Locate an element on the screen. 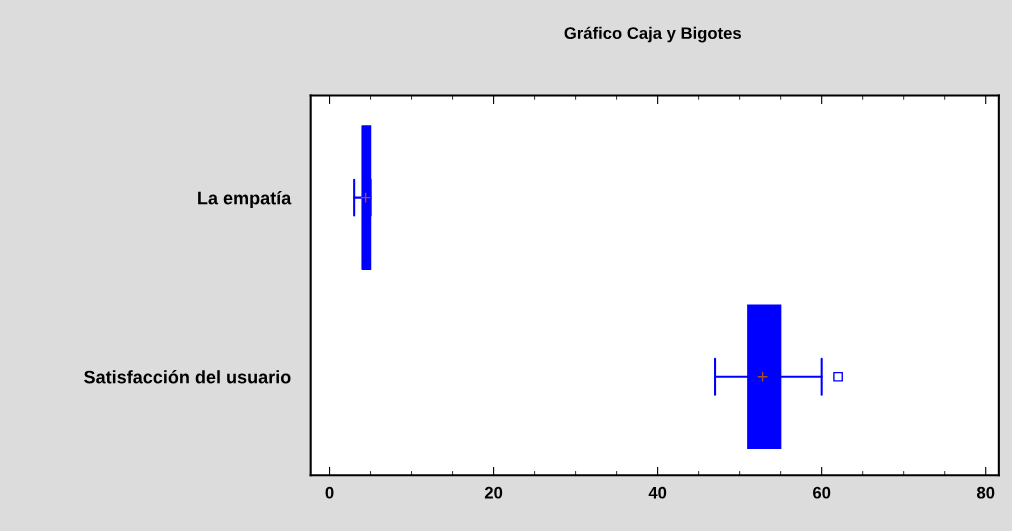  chart-title: Gráfico Caja y Bigotes is located at coordinates (652, 34).